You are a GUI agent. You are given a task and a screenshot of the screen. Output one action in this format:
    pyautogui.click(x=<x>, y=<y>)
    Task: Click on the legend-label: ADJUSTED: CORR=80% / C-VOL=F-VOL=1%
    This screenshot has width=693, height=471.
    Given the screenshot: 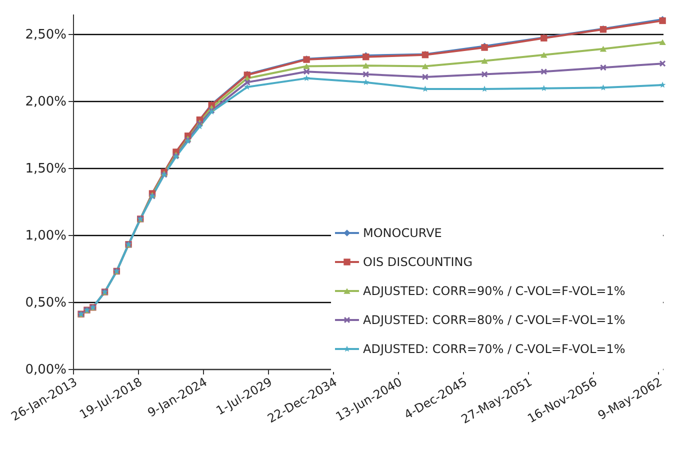 What is the action you would take?
    pyautogui.click(x=494, y=320)
    